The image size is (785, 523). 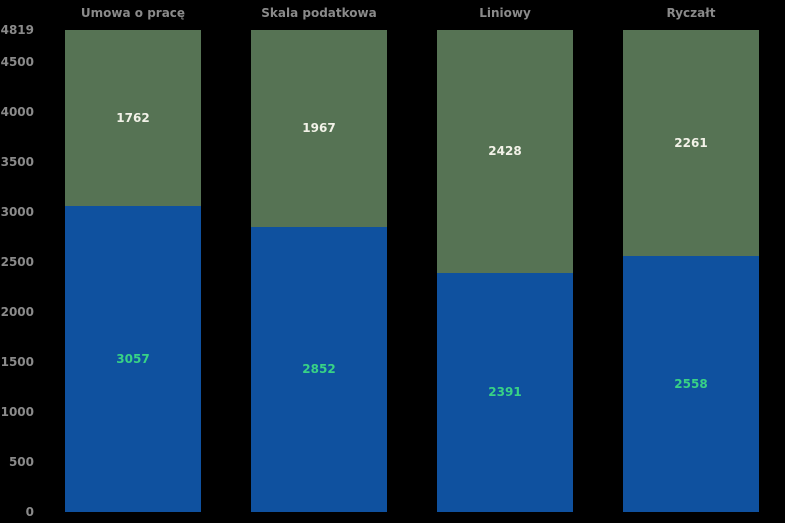 What do you see at coordinates (17, 261) in the screenshot?
I see `y-tick-label: 2500` at bounding box center [17, 261].